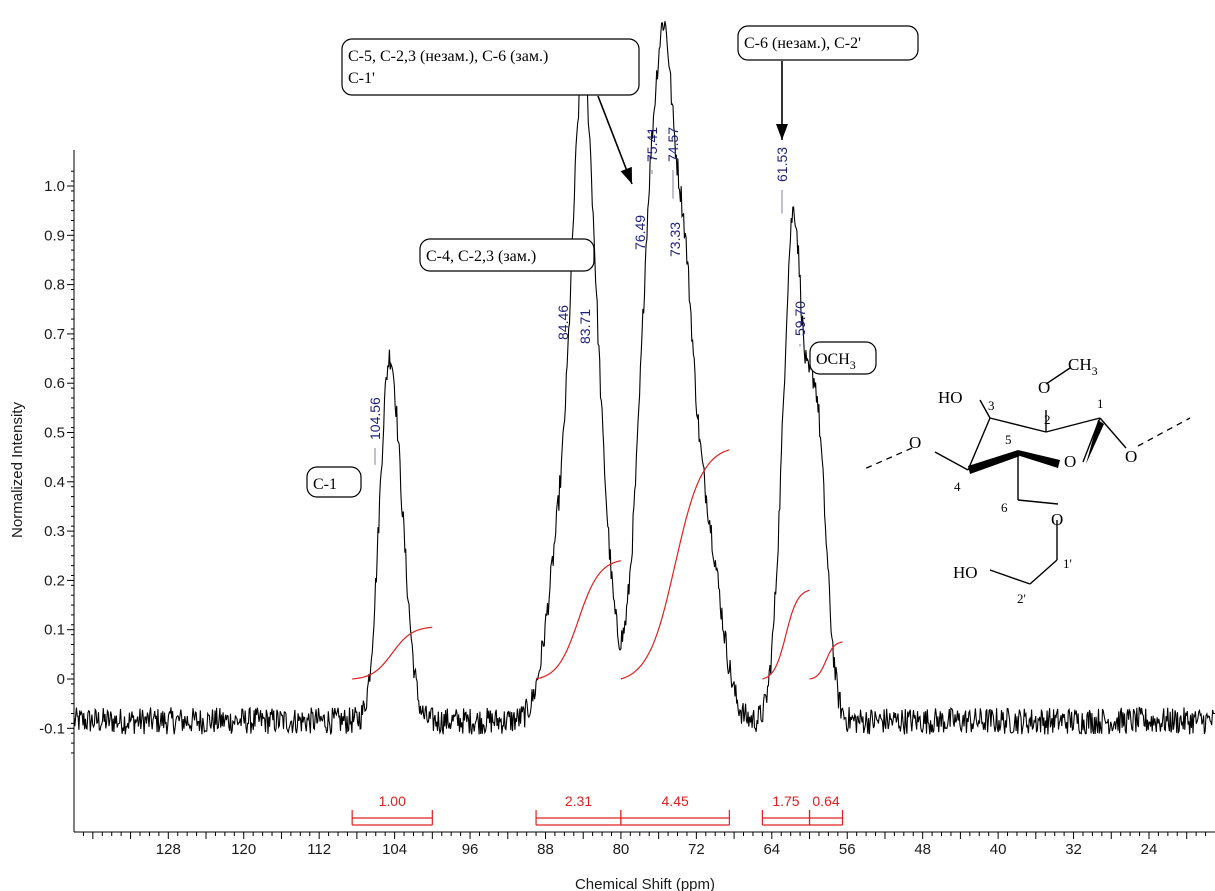  Describe the element at coordinates (847, 849) in the screenshot. I see `x-tick-label: 56` at that location.